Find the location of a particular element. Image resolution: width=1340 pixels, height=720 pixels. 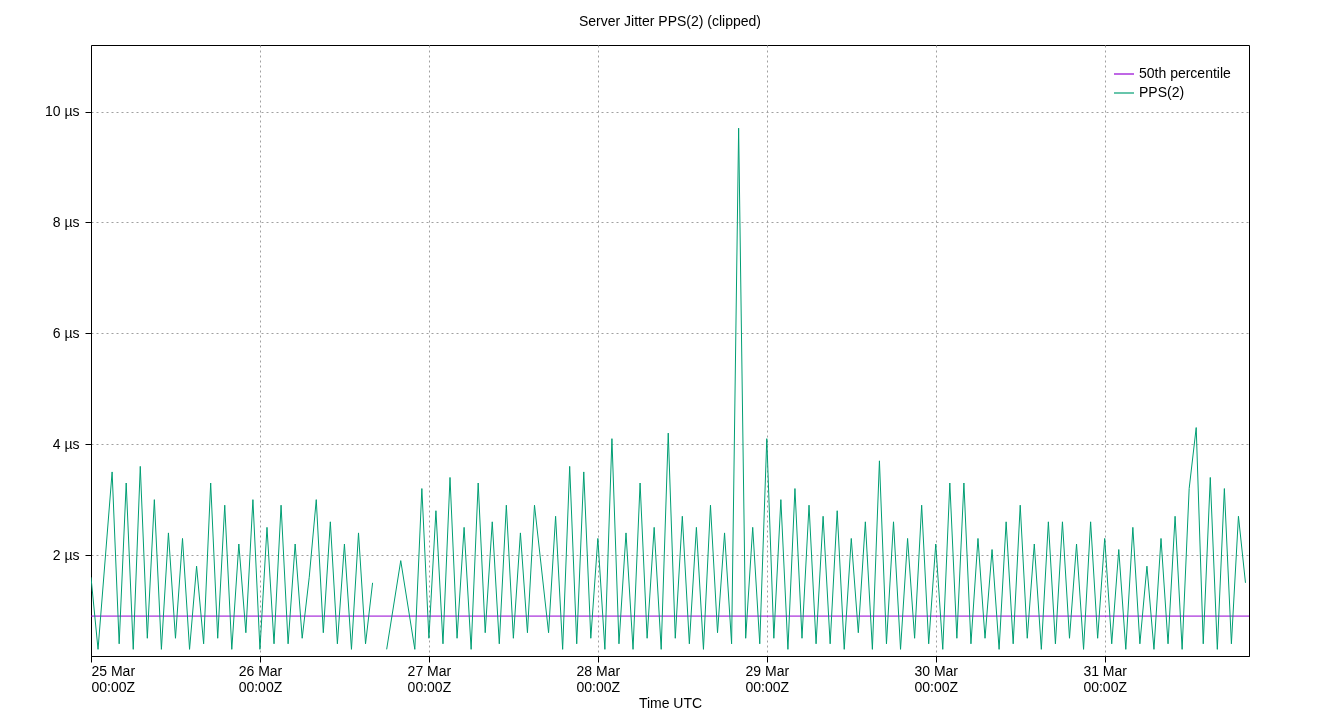

y-tick-label: 8 µs is located at coordinates (66, 221).